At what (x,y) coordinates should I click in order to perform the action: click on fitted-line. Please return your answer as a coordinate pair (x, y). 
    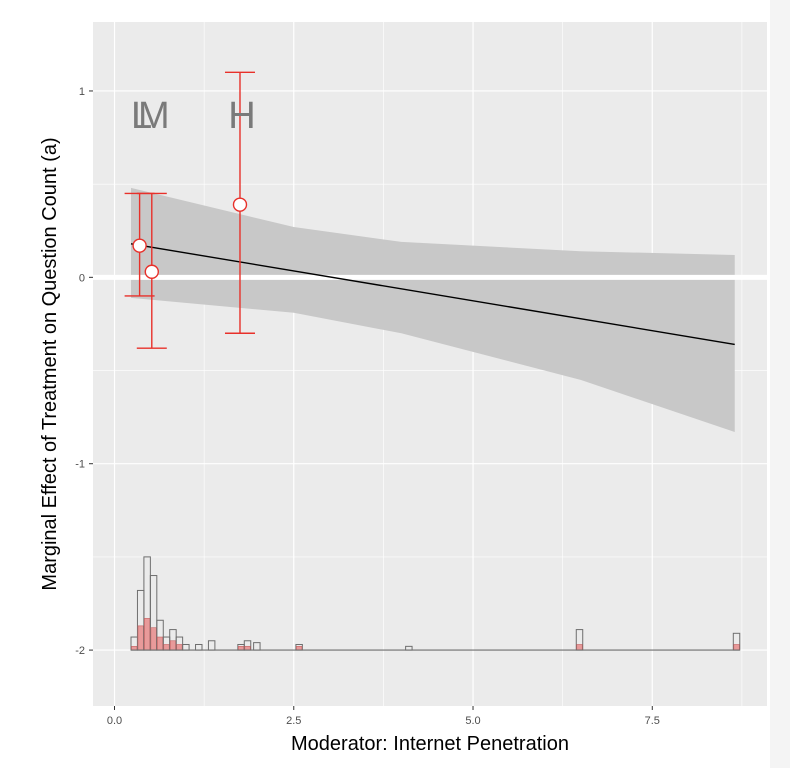
    Looking at the image, I should click on (432, 294).